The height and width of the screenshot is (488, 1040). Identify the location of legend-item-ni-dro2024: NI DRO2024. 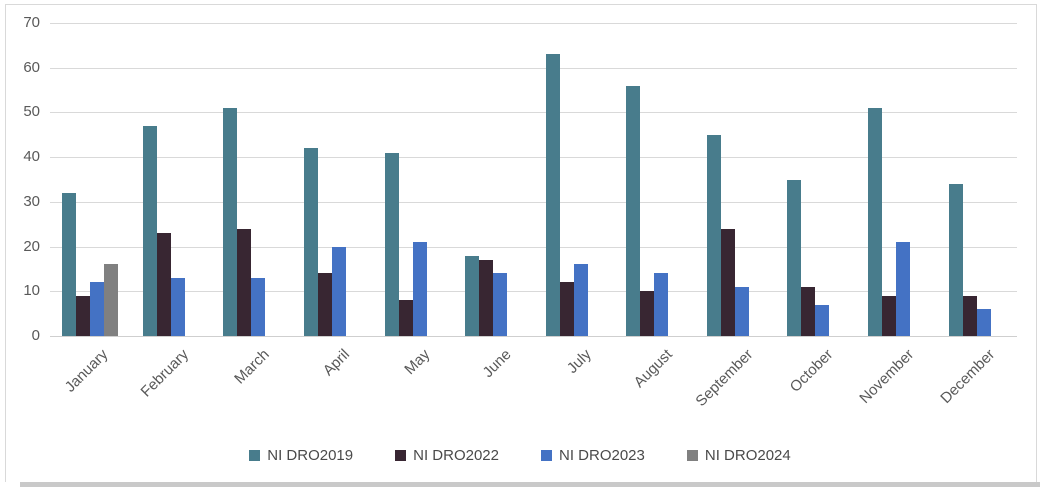
(738, 455).